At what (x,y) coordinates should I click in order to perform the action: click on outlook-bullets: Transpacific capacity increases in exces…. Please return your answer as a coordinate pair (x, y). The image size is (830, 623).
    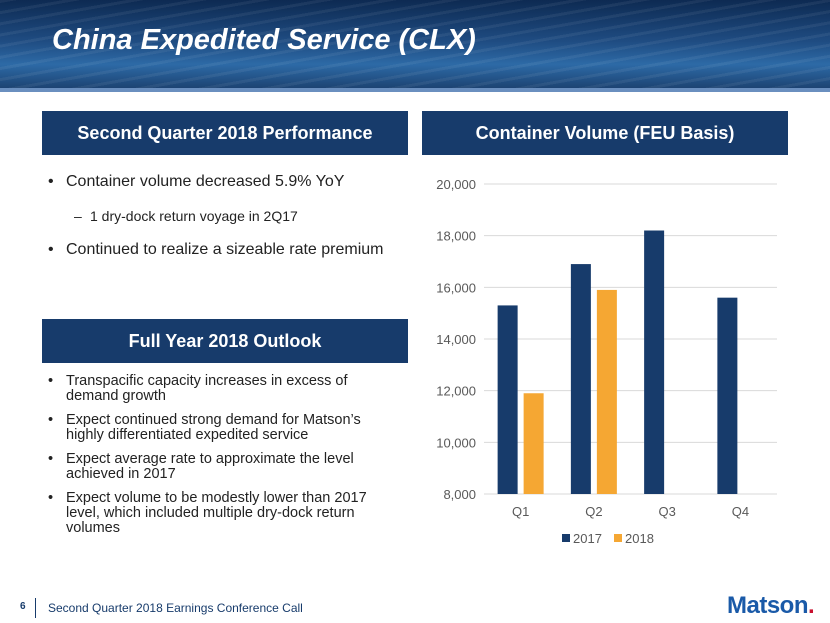
    Looking at the image, I should click on (218, 459).